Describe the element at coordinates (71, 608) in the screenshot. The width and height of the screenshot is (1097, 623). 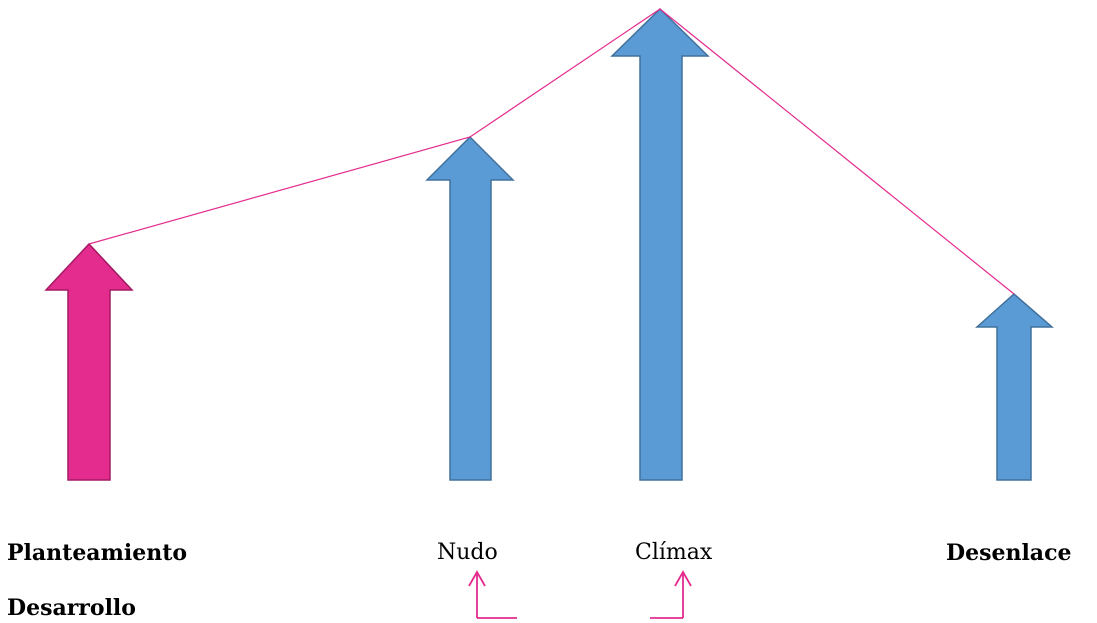
I see `desarrollo-label: Desarrollo` at that location.